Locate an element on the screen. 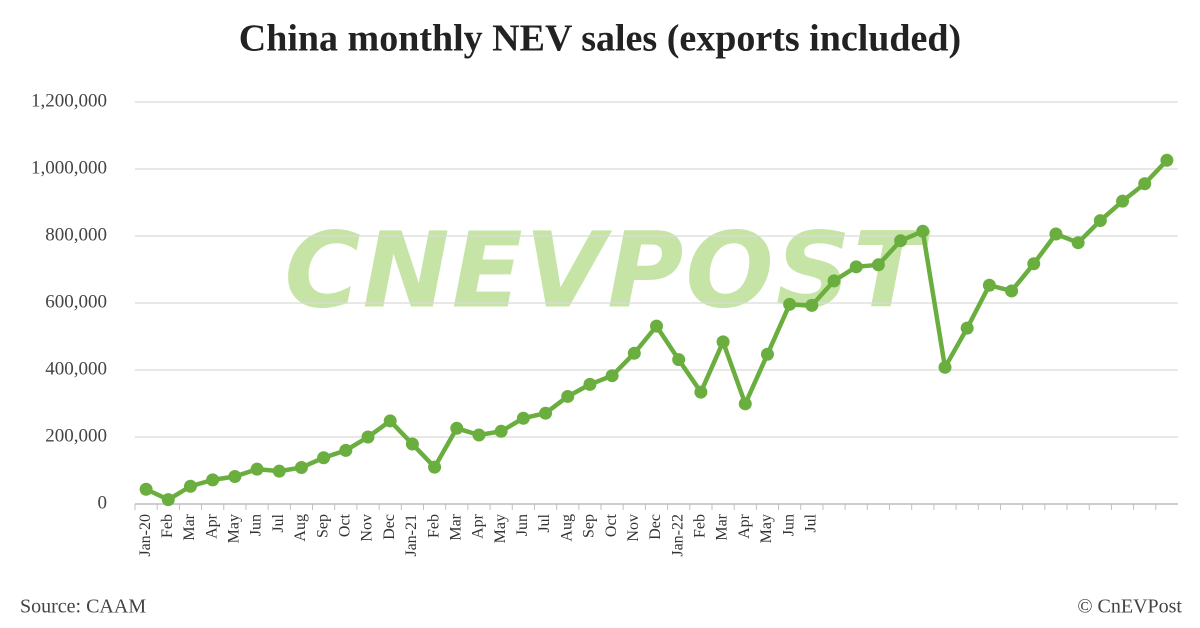 This screenshot has height=628, width=1200. y-tick-label: 600,000 is located at coordinates (76, 301).